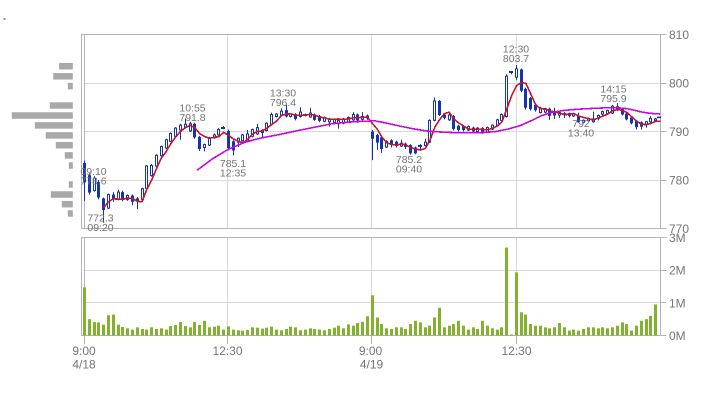 This screenshot has width=712, height=402. What do you see at coordinates (581, 124) in the screenshot?
I see `svg-text: 792` at bounding box center [581, 124].